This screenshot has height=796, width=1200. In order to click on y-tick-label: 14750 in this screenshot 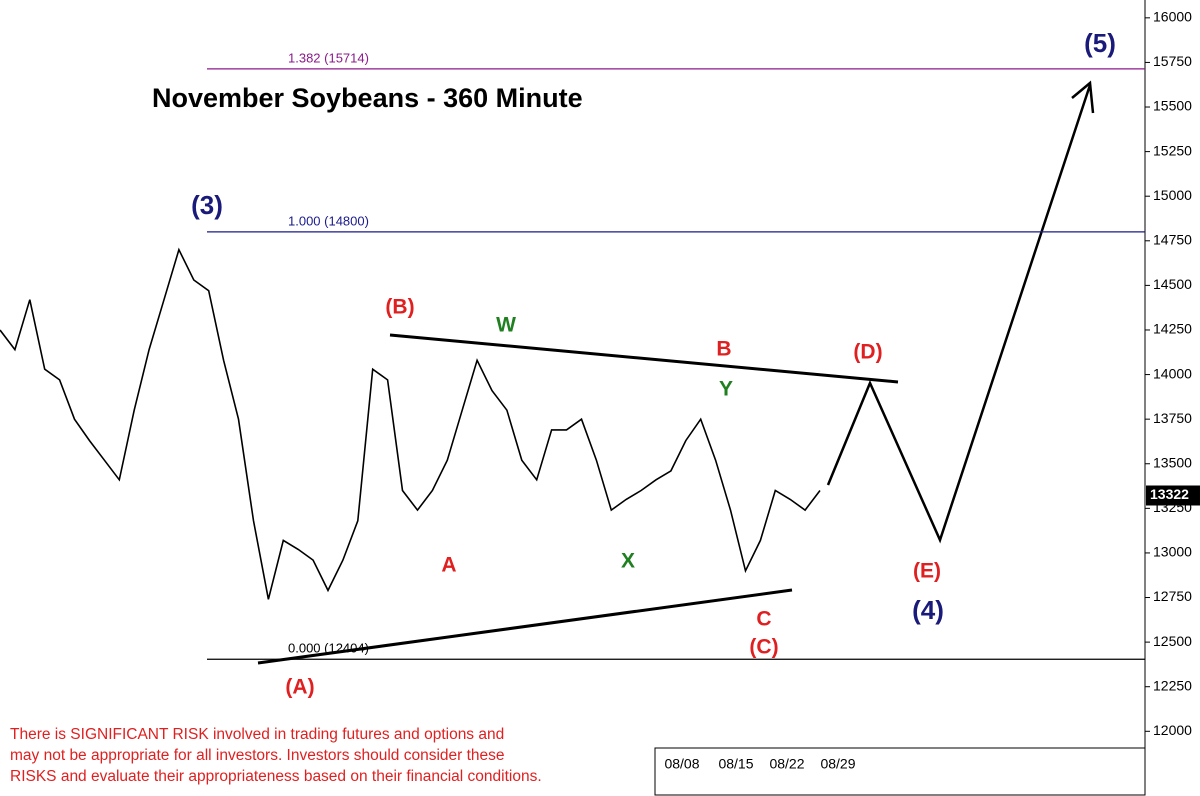, I will do `click(1172, 239)`.